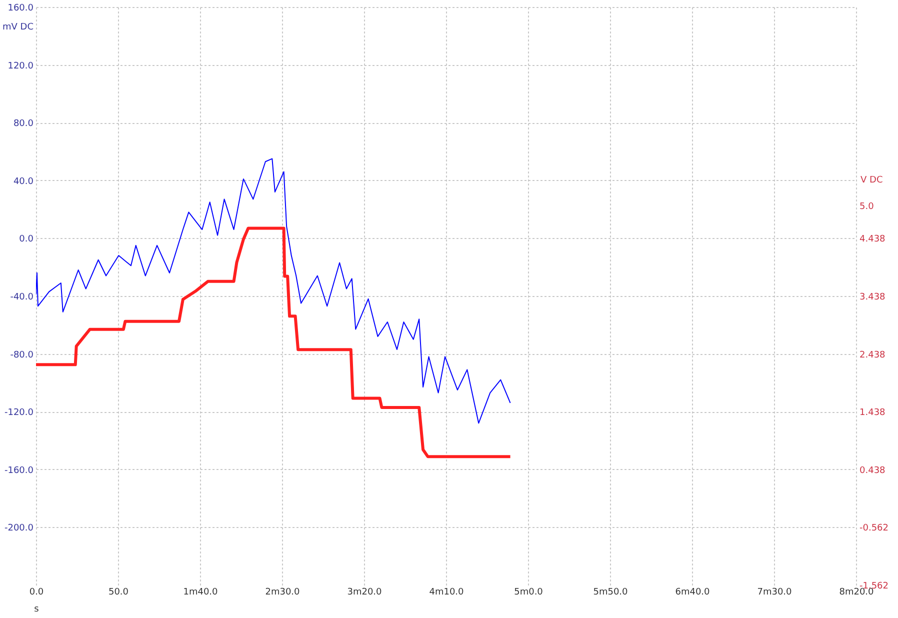 The height and width of the screenshot is (618, 898). Describe the element at coordinates (610, 593) in the screenshot. I see `x-tick-label: 5m50.0` at that location.